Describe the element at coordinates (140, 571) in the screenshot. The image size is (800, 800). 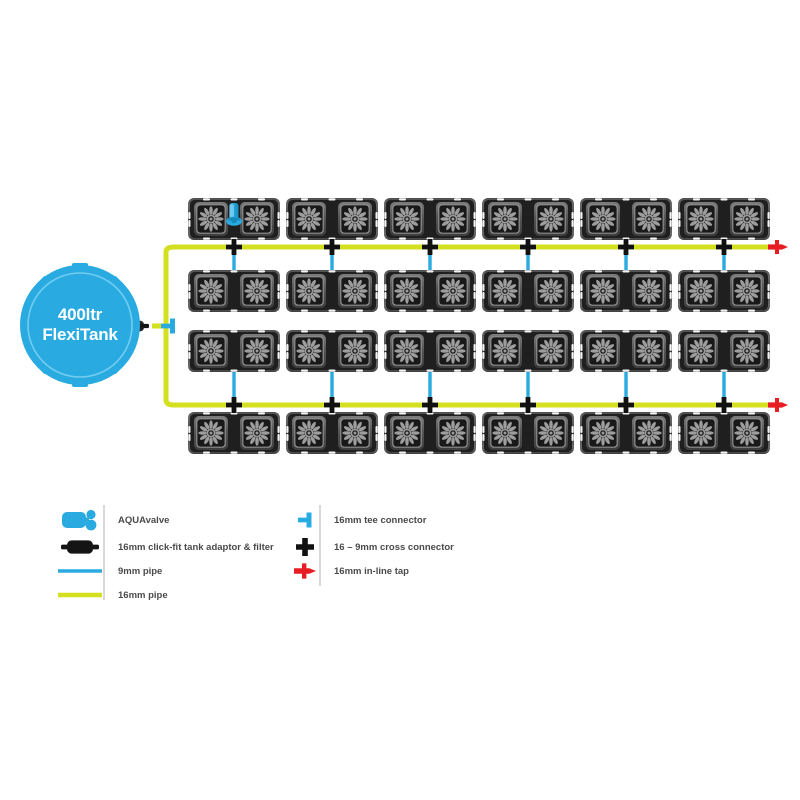
I see `legend-label: 9mm pipe` at that location.